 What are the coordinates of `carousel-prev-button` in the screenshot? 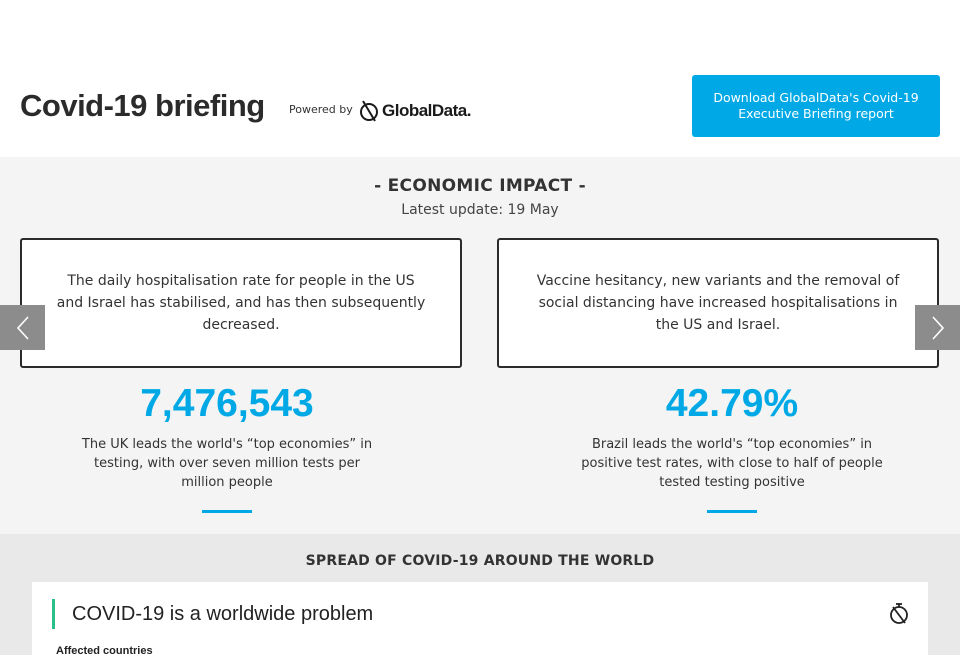 It's located at (22, 327).